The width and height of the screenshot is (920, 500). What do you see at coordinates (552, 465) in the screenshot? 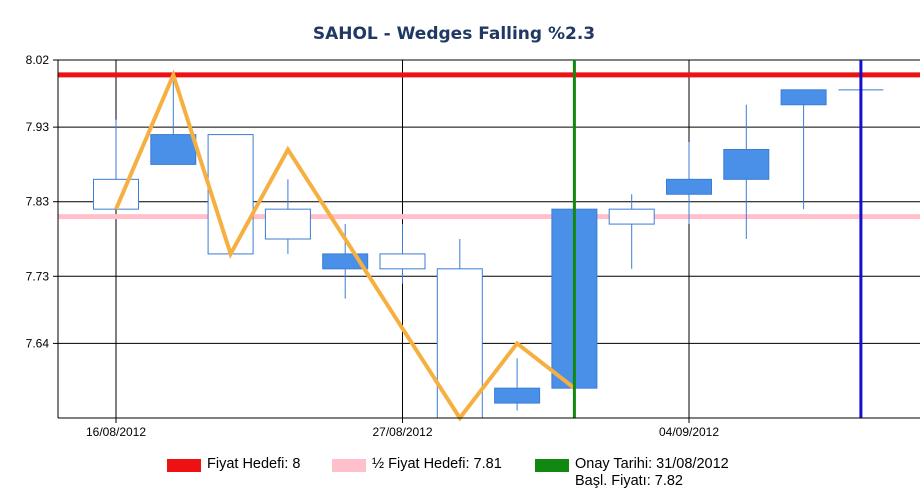
I see `legend-swatch-confirm` at bounding box center [552, 465].